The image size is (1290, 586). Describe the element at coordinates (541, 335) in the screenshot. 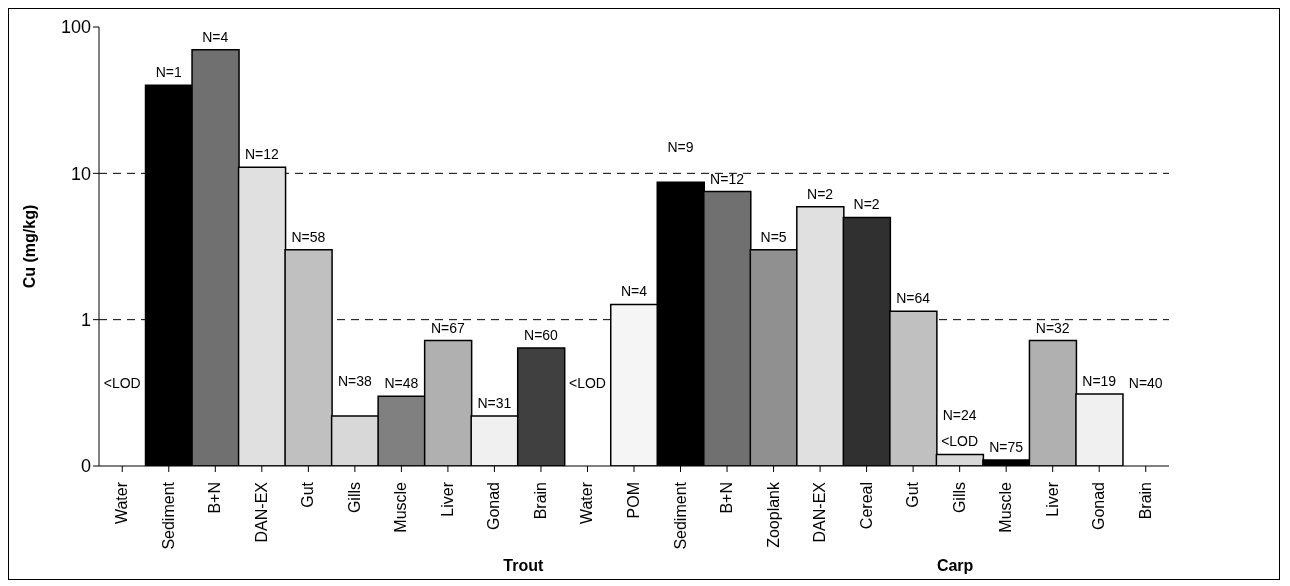

I see `annotation: N=60` at that location.